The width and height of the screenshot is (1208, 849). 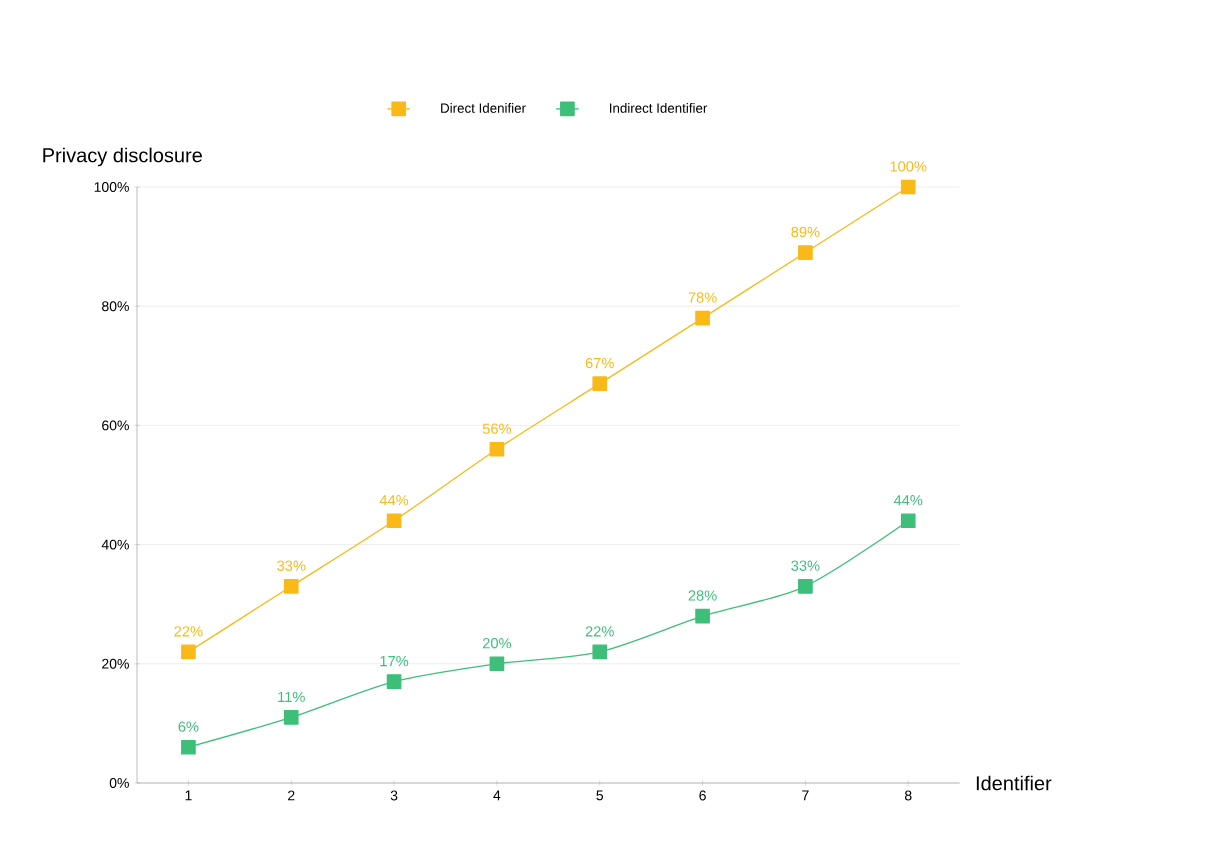 I want to click on x-tick-label: 6, so click(x=702, y=795).